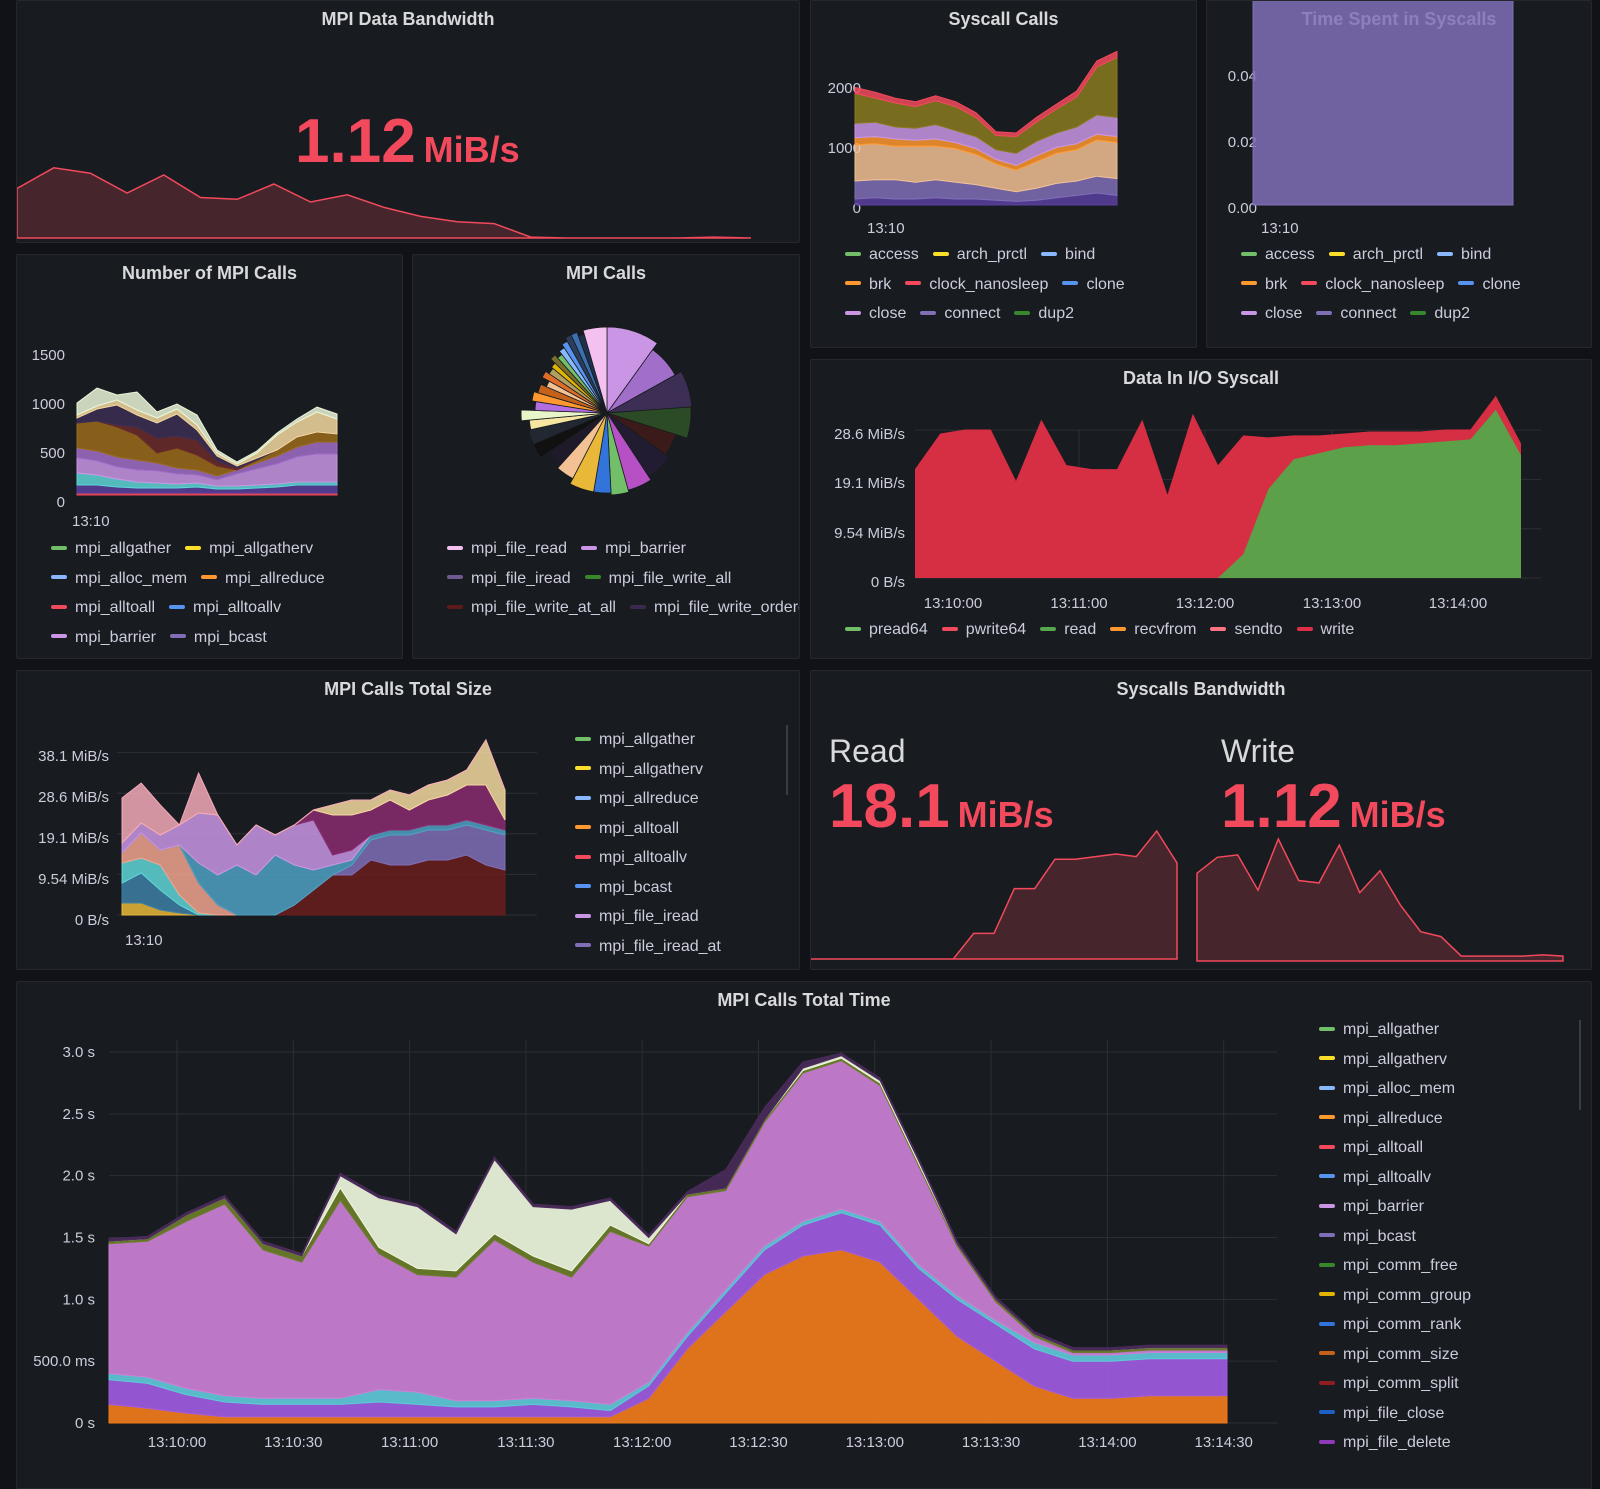 Image resolution: width=1600 pixels, height=1489 pixels. What do you see at coordinates (408, 19) in the screenshot?
I see `panel-title: MPI Data Bandwidth` at bounding box center [408, 19].